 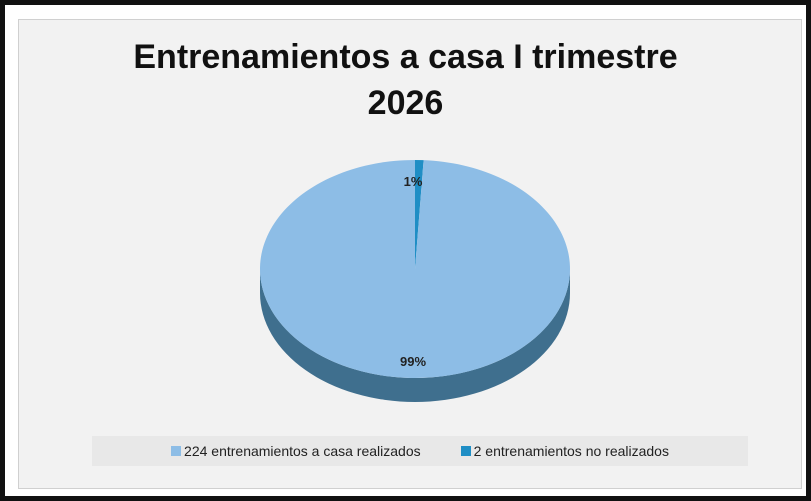 I want to click on pie-side-band, so click(x=415, y=335).